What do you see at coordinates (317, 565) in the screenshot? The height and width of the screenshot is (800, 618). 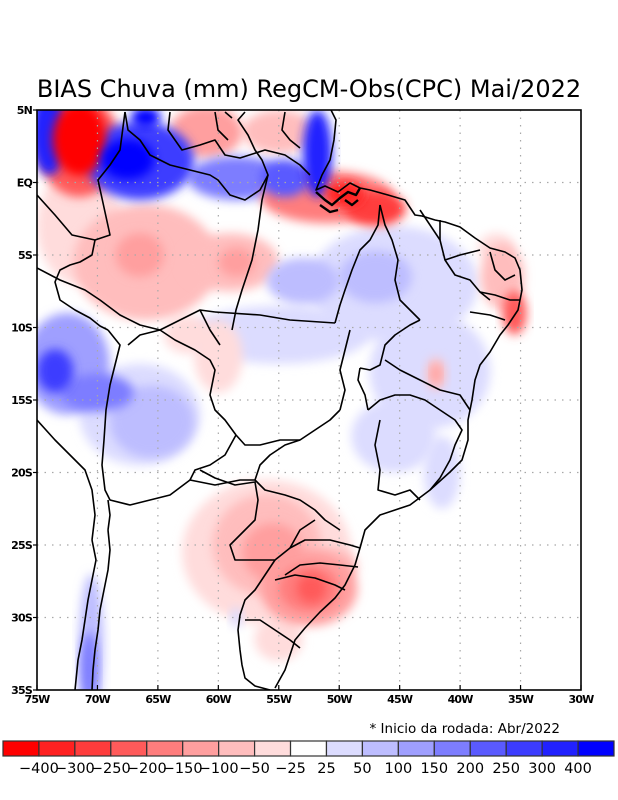 I see `border-parana-sc-rs` at bounding box center [317, 565].